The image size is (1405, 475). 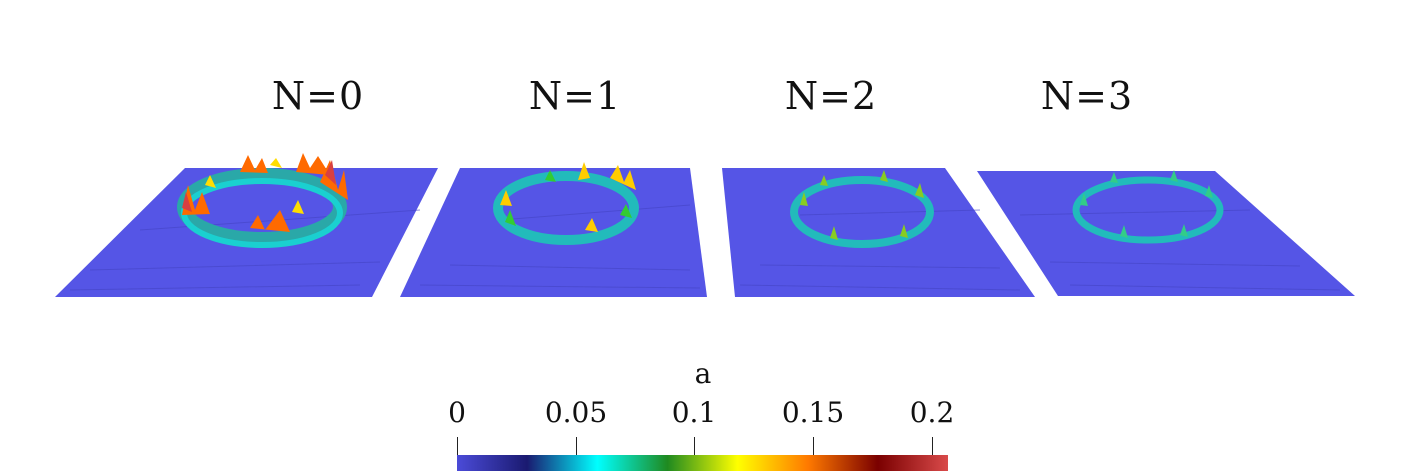 What do you see at coordinates (831, 96) in the screenshot?
I see `panel-title-2: N=2` at bounding box center [831, 96].